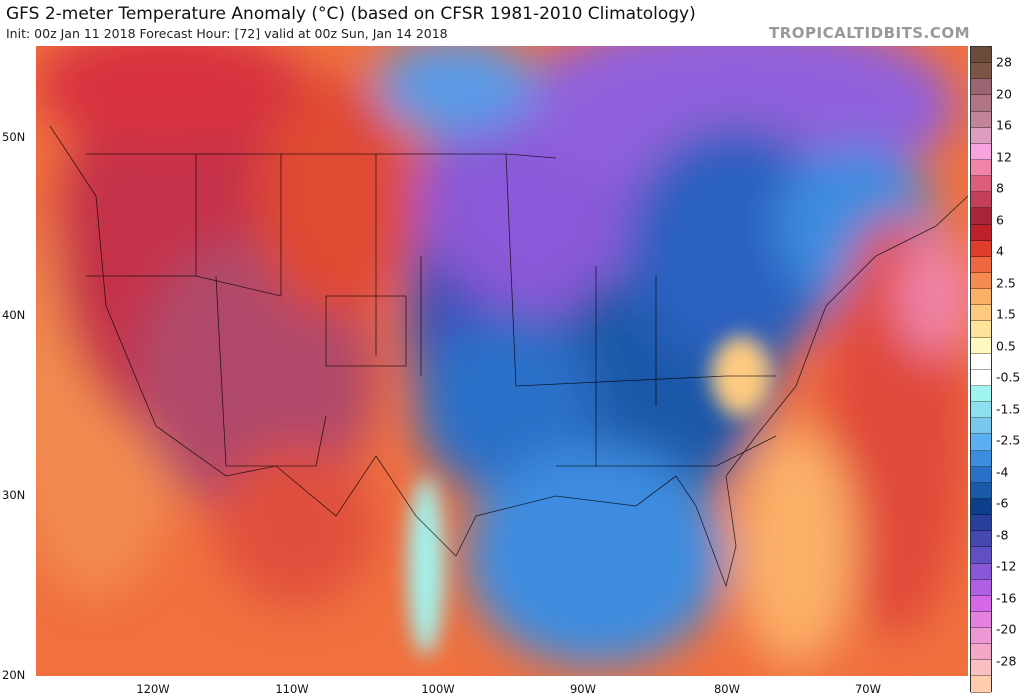 Image resolution: width=1024 pixels, height=696 pixels. What do you see at coordinates (1006, 629) in the screenshot?
I see `colorbar-label: -20` at bounding box center [1006, 629].